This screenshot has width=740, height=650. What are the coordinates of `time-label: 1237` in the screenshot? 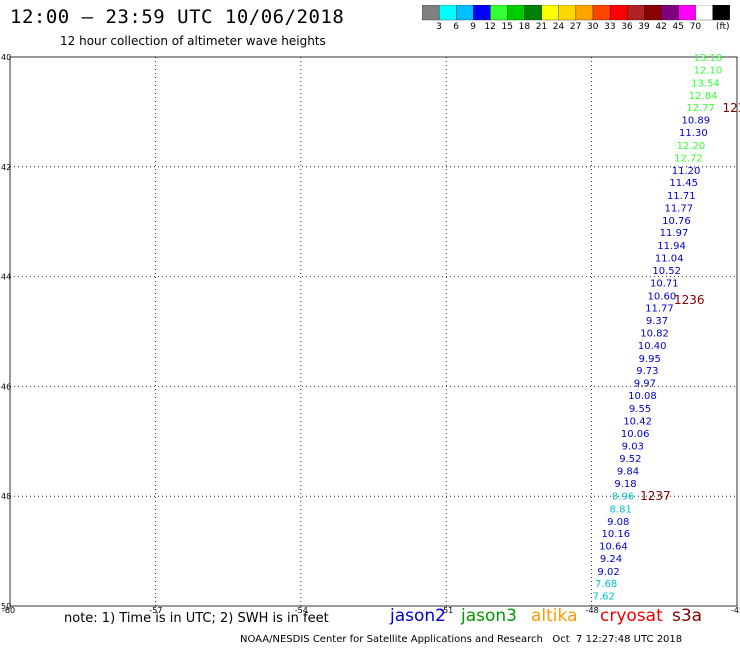 It's located at (655, 496).